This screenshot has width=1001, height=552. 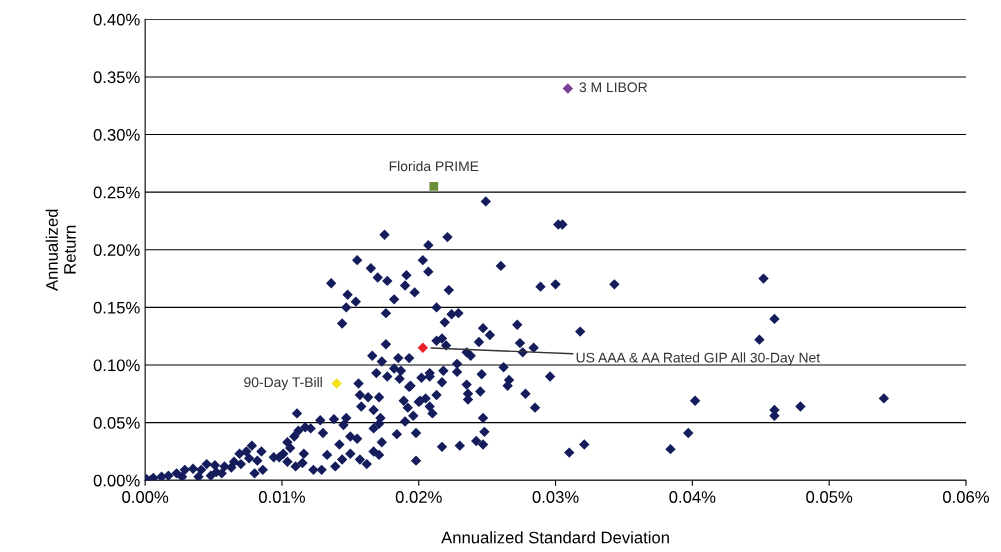 What do you see at coordinates (116, 365) in the screenshot?
I see `y-tick-label: 0.10%` at bounding box center [116, 365].